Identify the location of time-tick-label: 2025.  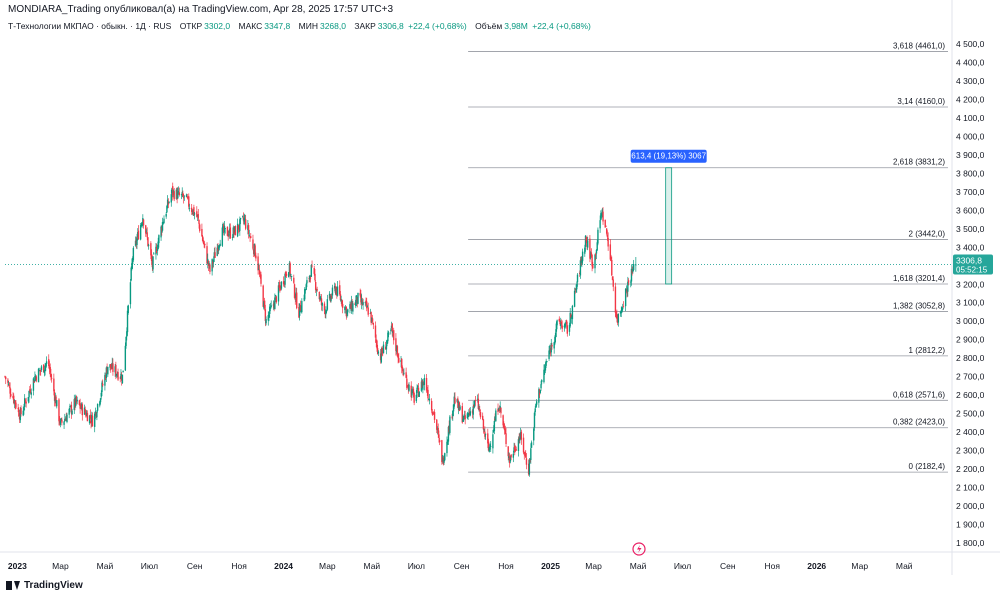
(550, 566).